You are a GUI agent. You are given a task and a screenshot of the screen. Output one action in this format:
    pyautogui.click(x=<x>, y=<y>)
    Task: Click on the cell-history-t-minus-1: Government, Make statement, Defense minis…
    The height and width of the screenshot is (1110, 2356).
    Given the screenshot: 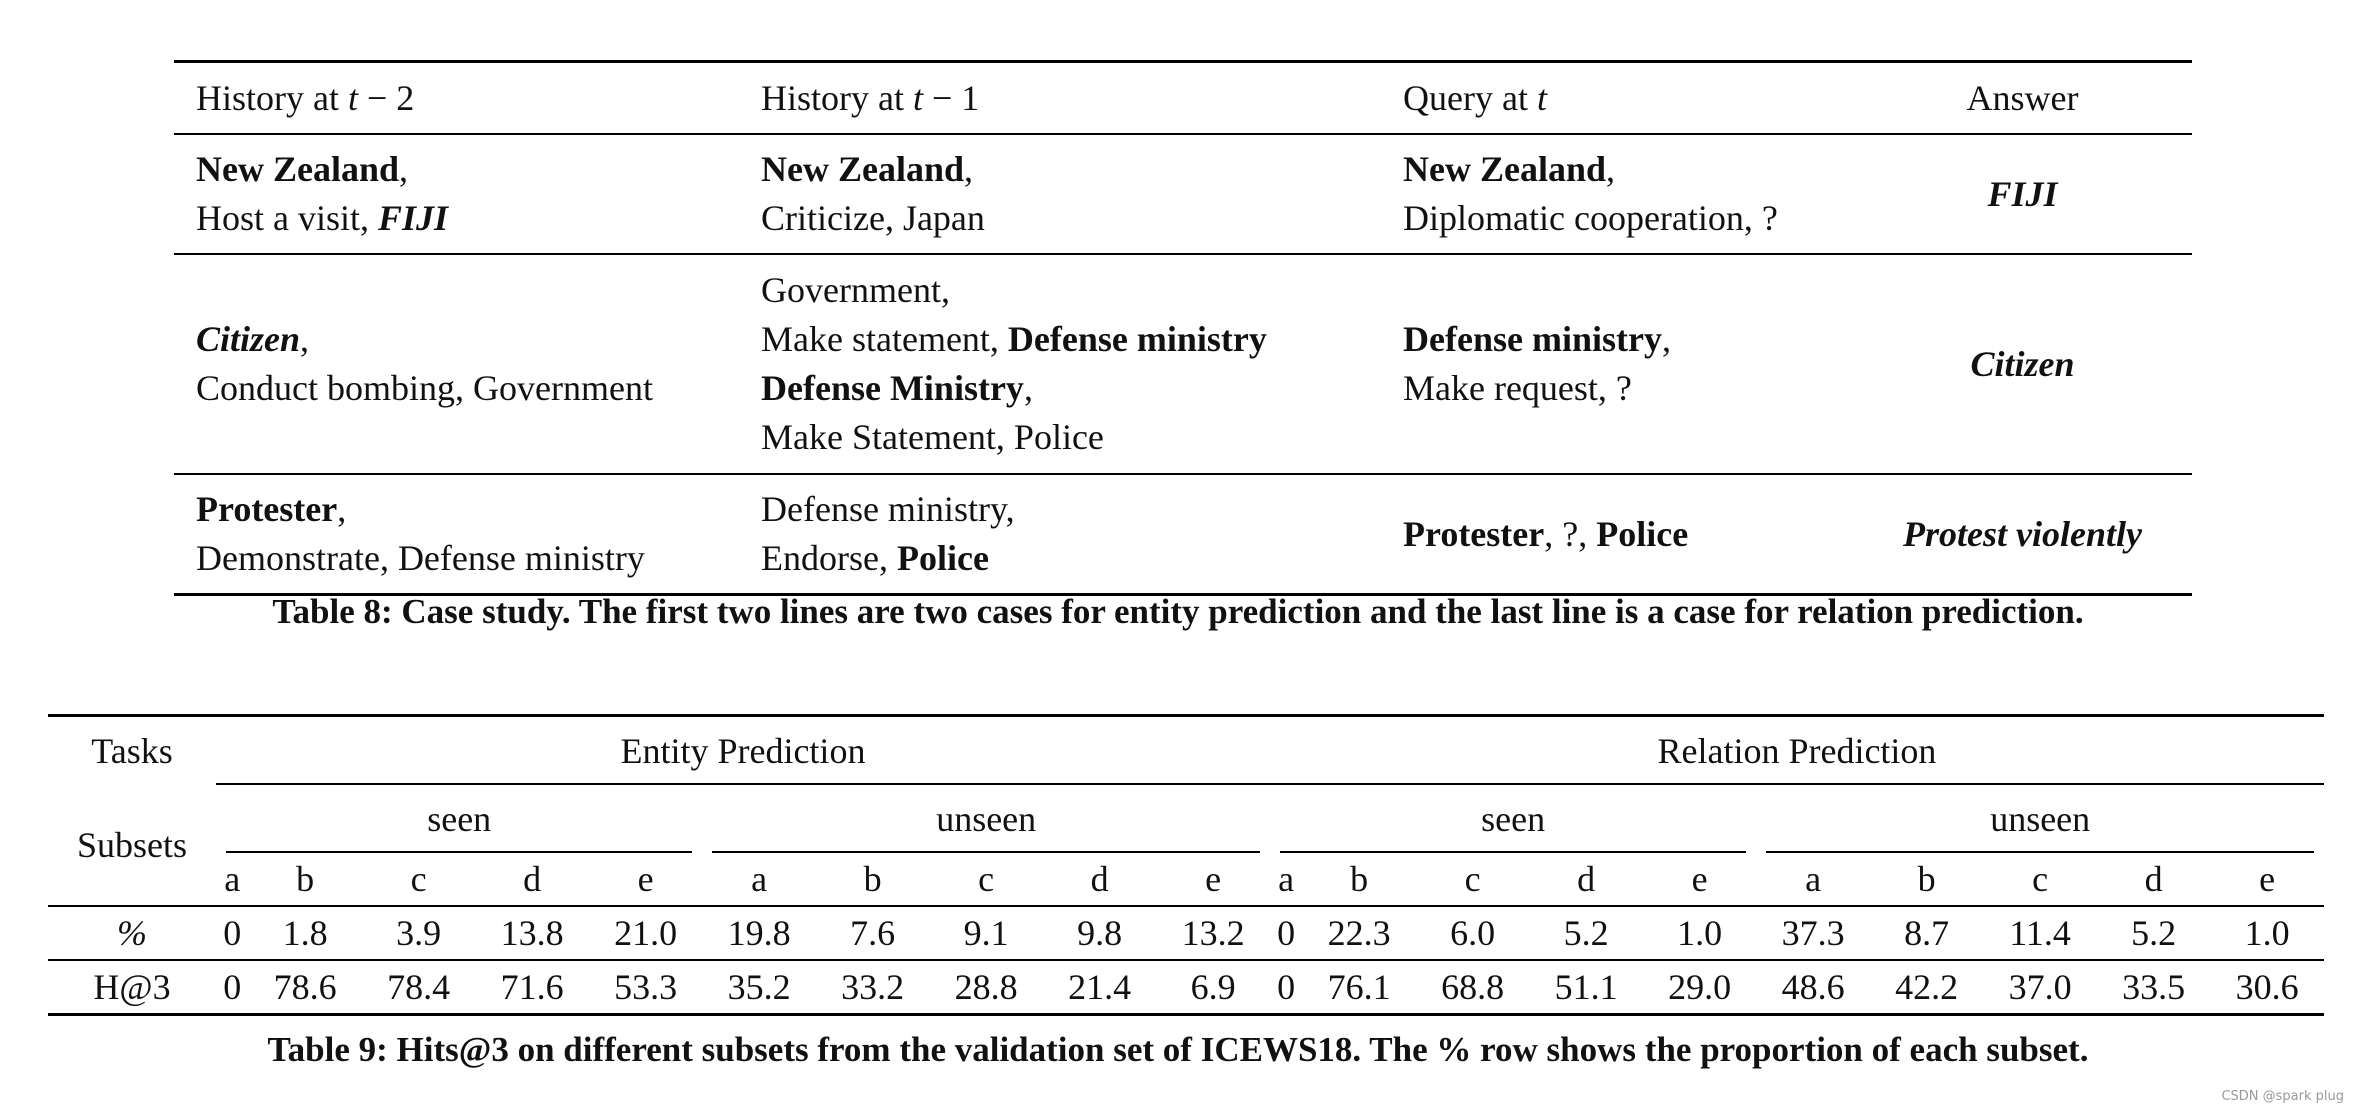 What is the action you would take?
    pyautogui.click(x=1014, y=363)
    